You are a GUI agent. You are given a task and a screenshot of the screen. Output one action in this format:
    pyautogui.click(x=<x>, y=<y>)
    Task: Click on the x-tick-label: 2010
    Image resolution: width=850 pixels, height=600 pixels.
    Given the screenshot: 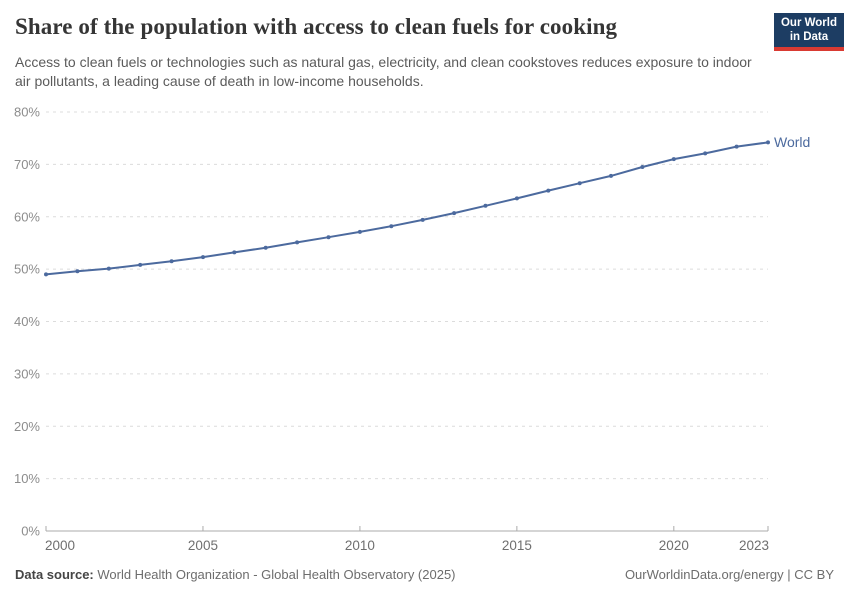 What is the action you would take?
    pyautogui.click(x=360, y=545)
    